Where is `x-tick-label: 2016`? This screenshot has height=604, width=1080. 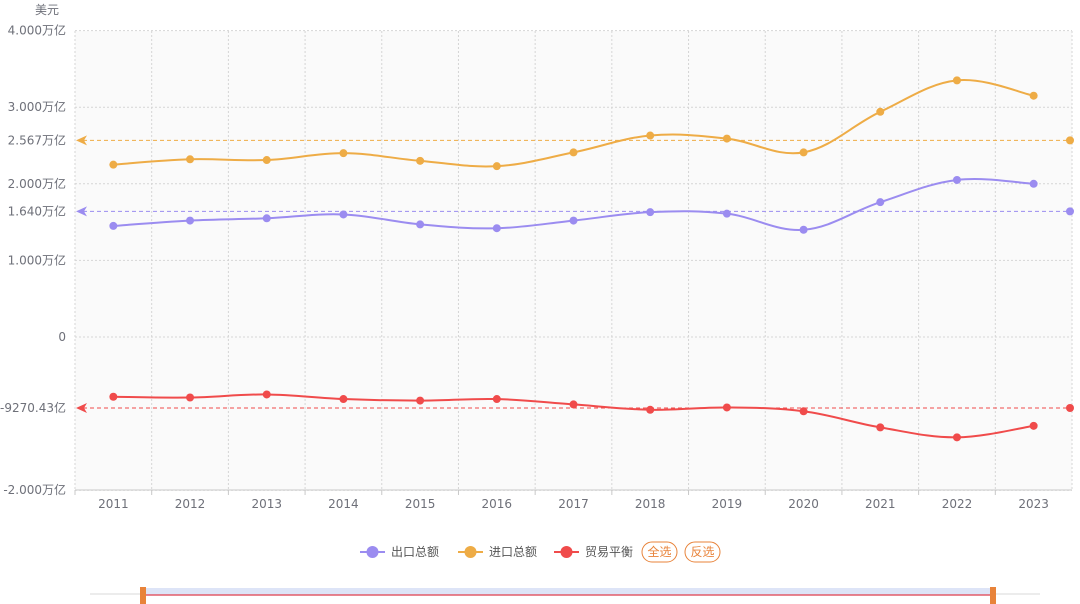 x-tick-label: 2016 is located at coordinates (497, 504).